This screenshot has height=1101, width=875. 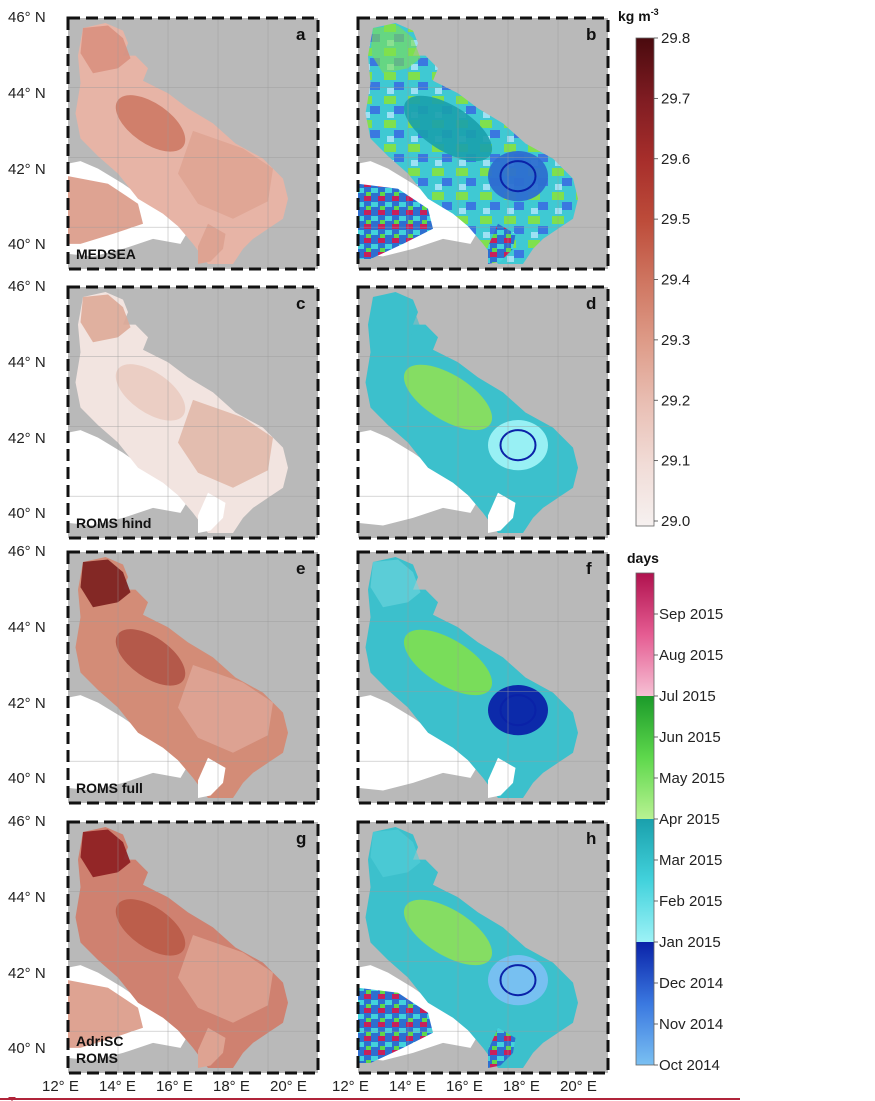 I want to click on panel-f: f, so click(x=483, y=677).